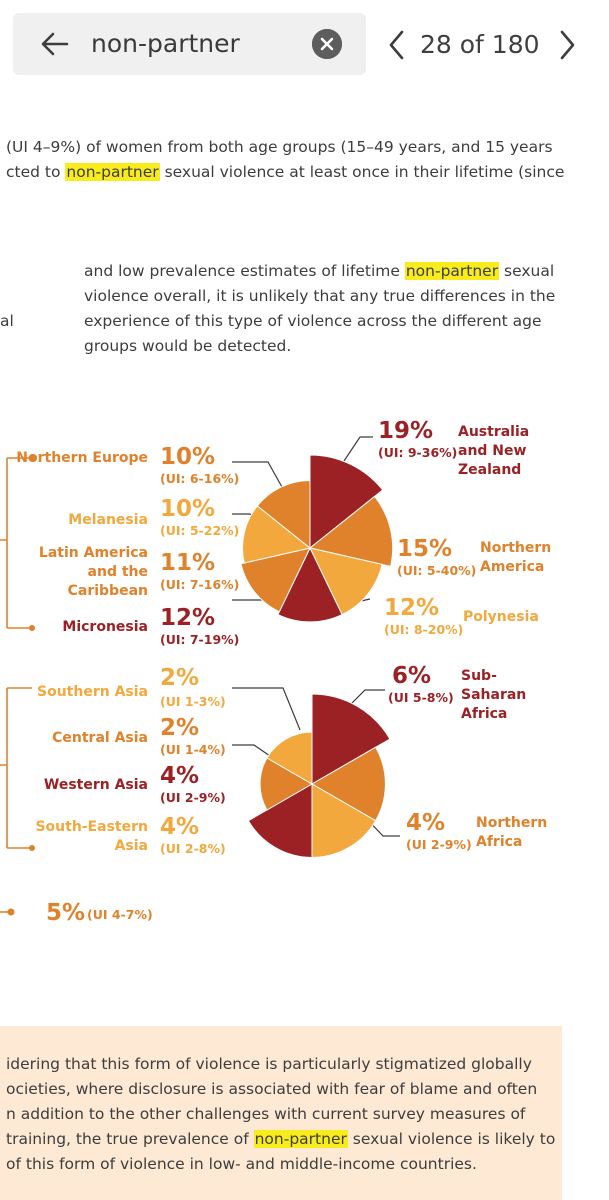  Describe the element at coordinates (188, 509) in the screenshot. I see `value-melanesia: 10%` at that location.